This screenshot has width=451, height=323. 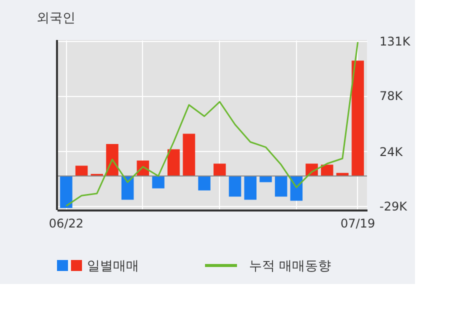 What do you see at coordinates (56, 18) in the screenshot?
I see `chart-title: 외국인` at bounding box center [56, 18].